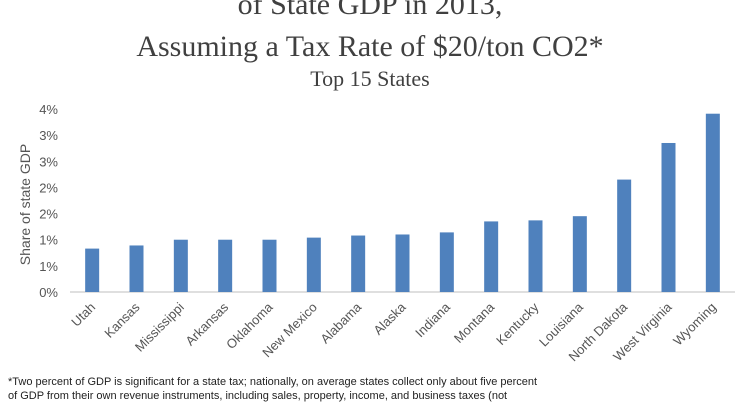 The width and height of the screenshot is (740, 403). What do you see at coordinates (92, 270) in the screenshot?
I see `bar-utah` at bounding box center [92, 270].